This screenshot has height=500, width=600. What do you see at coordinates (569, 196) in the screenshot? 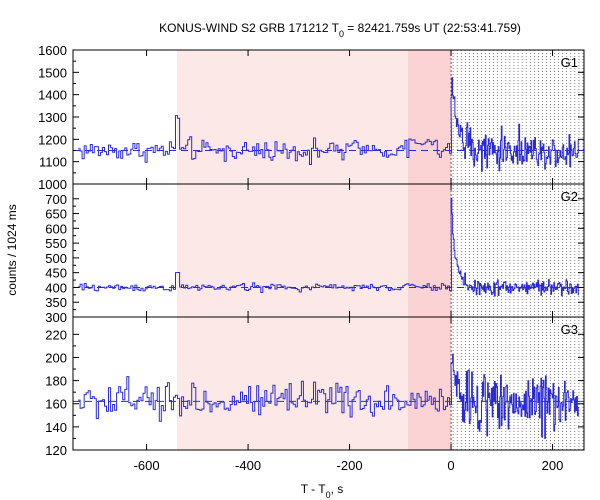
I see `panel-label-g2: G2` at bounding box center [569, 196].